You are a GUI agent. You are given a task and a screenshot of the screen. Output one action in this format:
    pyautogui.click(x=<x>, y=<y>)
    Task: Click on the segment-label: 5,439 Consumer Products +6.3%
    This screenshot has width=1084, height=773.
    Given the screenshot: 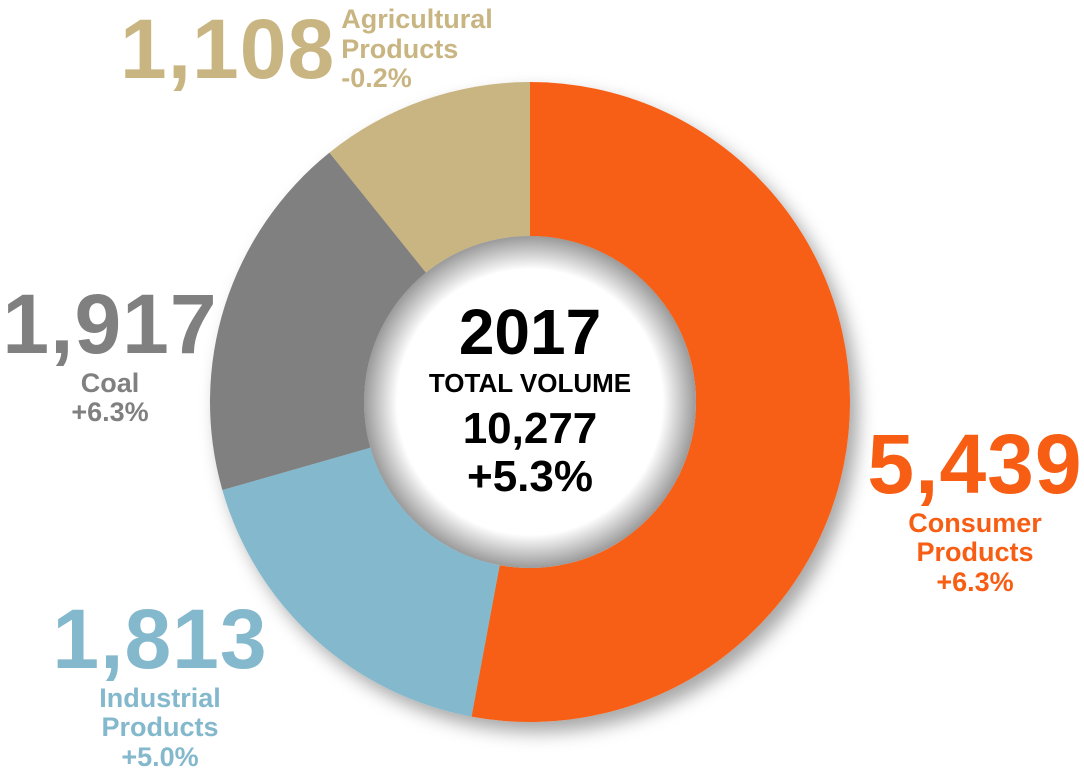 What is the action you would take?
    pyautogui.click(x=972, y=507)
    